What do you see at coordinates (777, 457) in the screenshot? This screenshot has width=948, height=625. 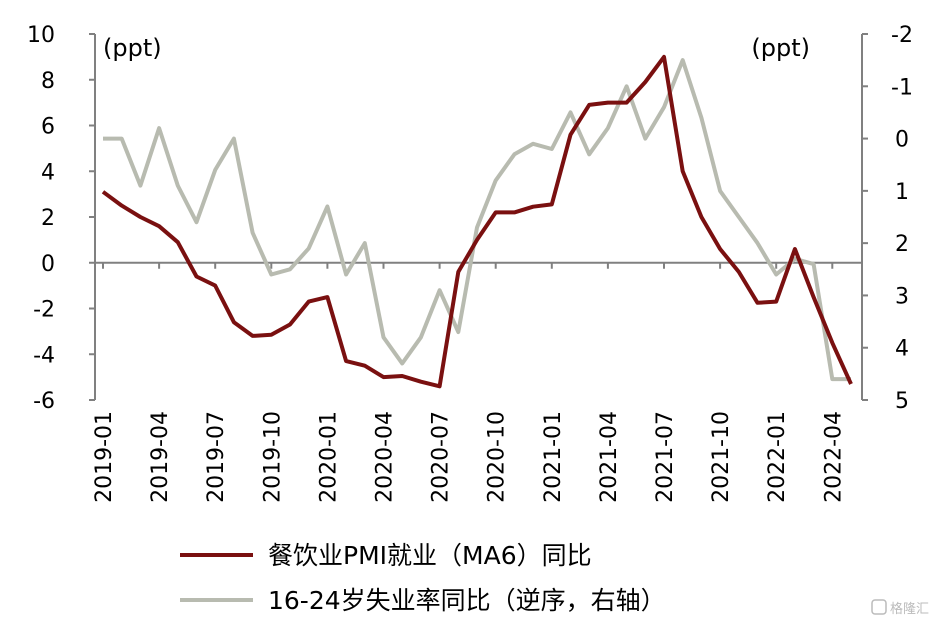 I see `x-tick-label: 2022-01` at bounding box center [777, 457].